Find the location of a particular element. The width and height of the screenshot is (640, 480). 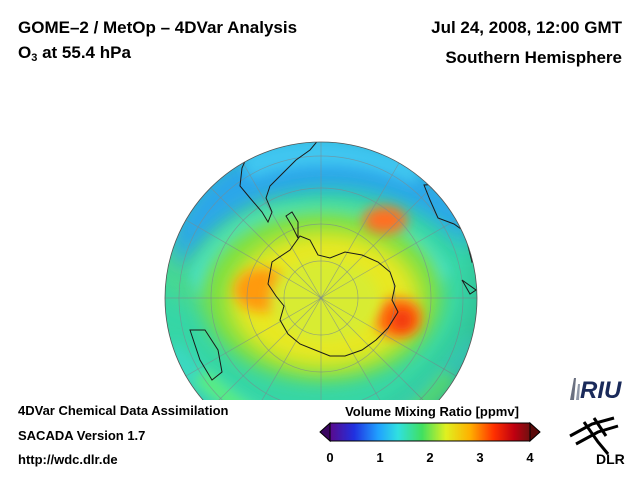

footer-version: SACADA Version 1.7 is located at coordinates (82, 435).